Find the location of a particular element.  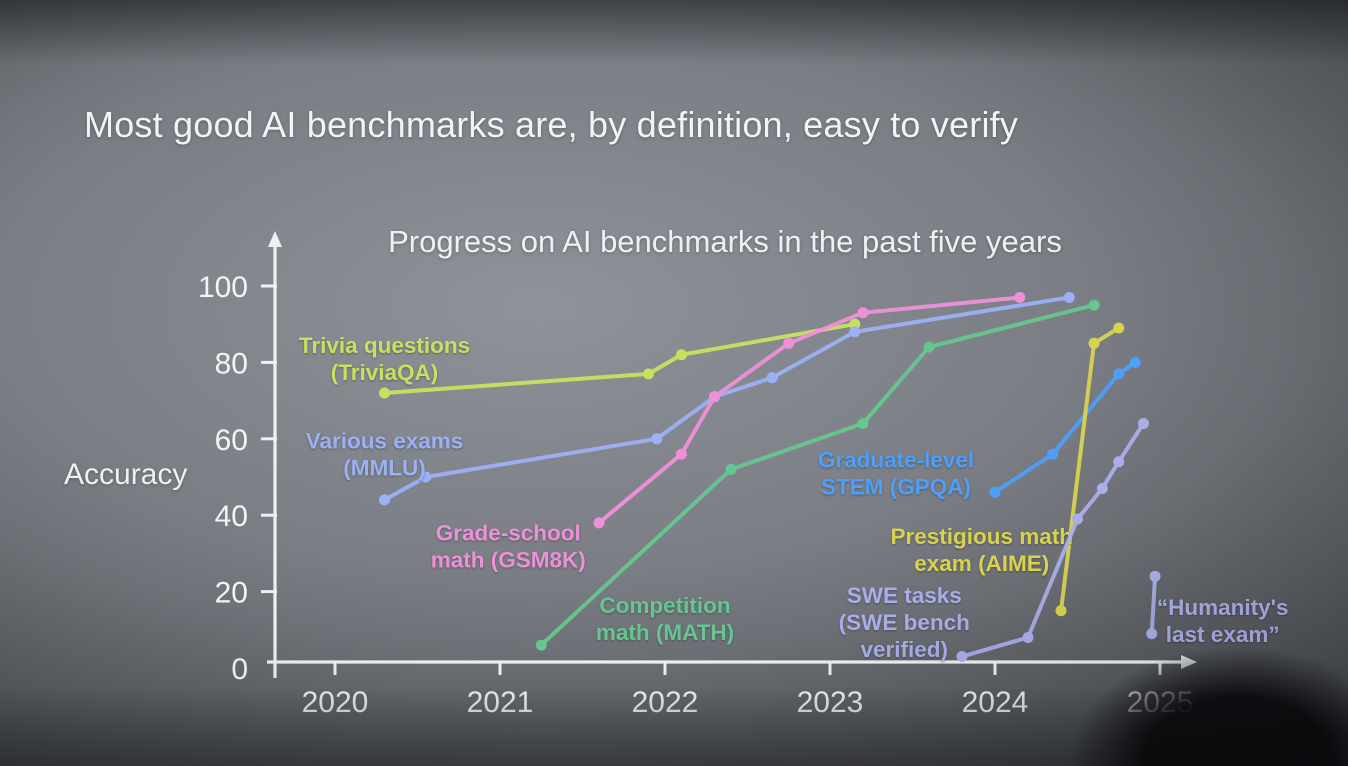

series-label-gpqa: Graduate-level STEM (GPQA) is located at coordinates (896, 474).